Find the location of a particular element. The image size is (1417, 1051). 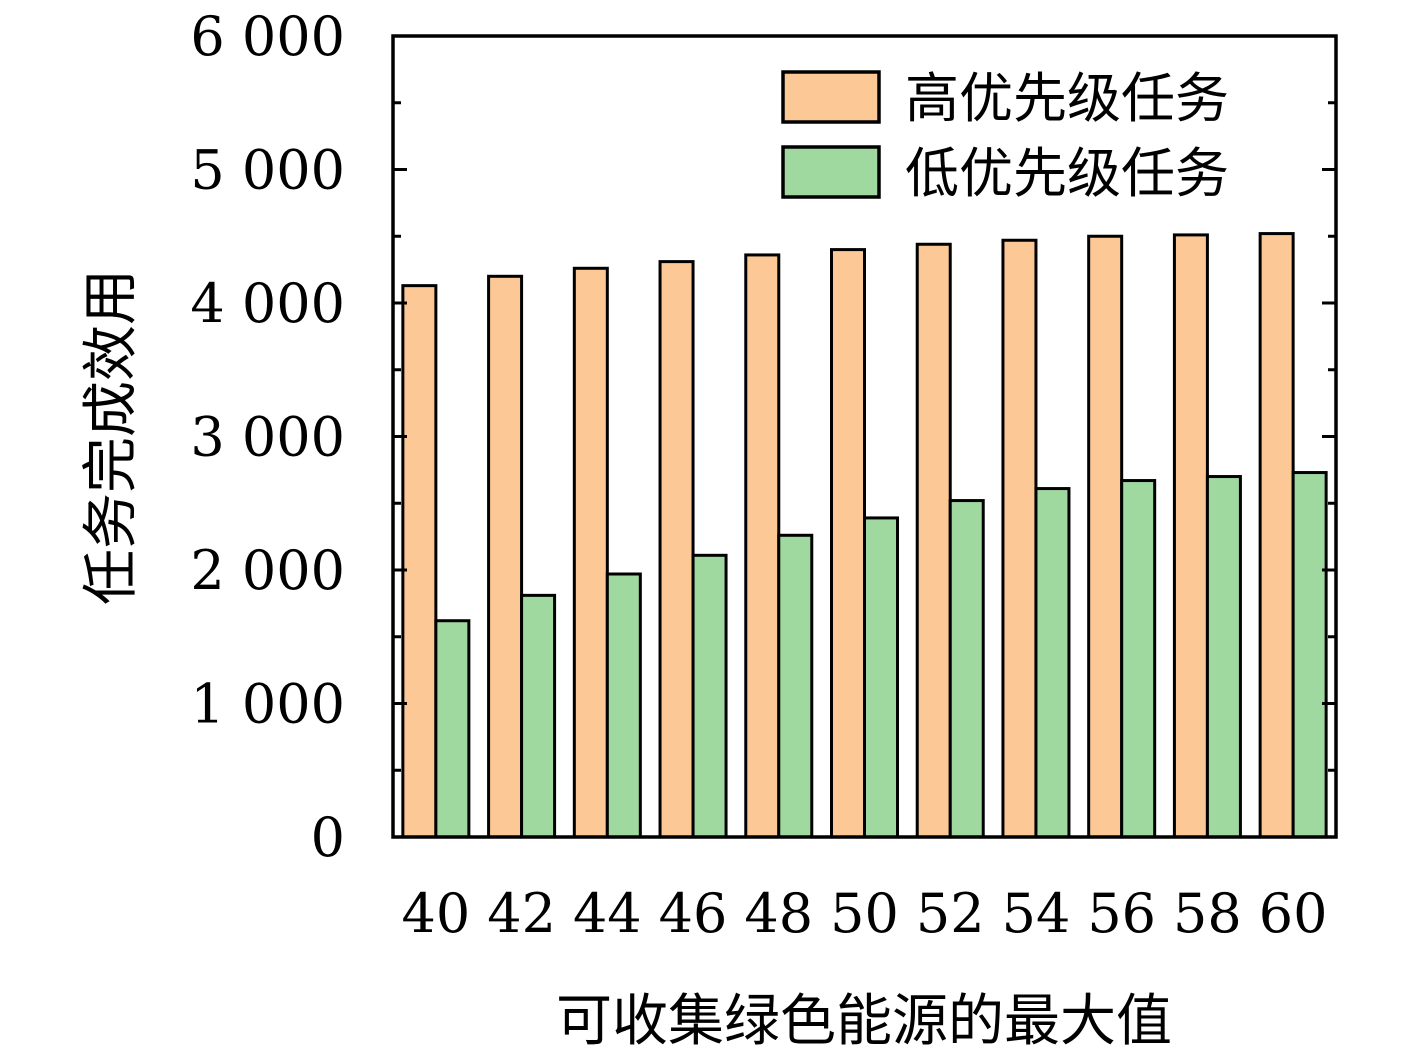

legend-swatch-low-priority is located at coordinates (831, 172).